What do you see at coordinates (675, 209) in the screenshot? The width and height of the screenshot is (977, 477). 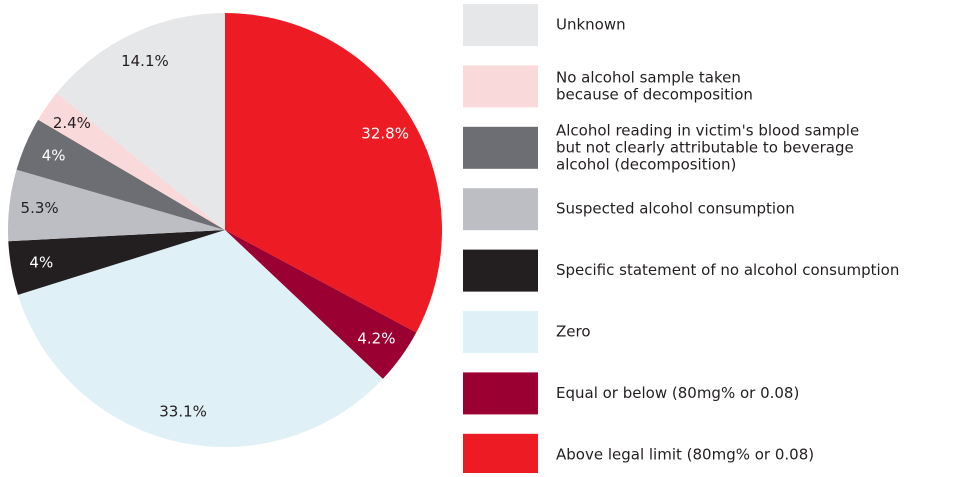 I see `legend-label: Suspected alcohol consumption` at bounding box center [675, 209].